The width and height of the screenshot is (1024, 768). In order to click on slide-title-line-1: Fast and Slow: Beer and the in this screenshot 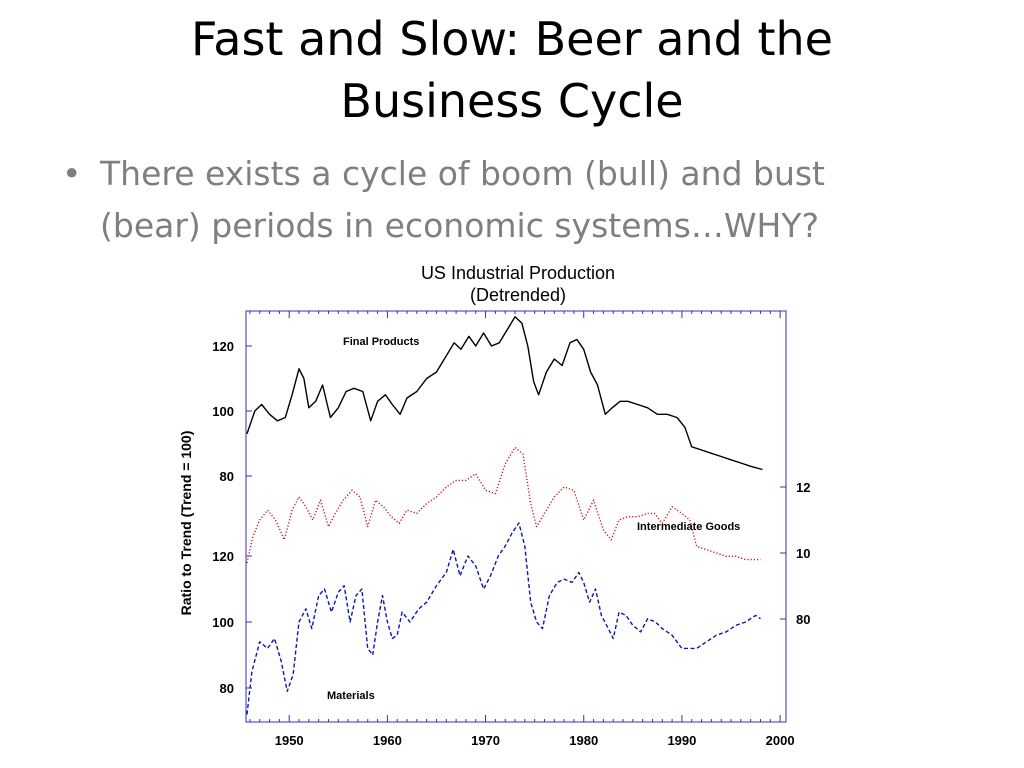, I will do `click(512, 39)`.